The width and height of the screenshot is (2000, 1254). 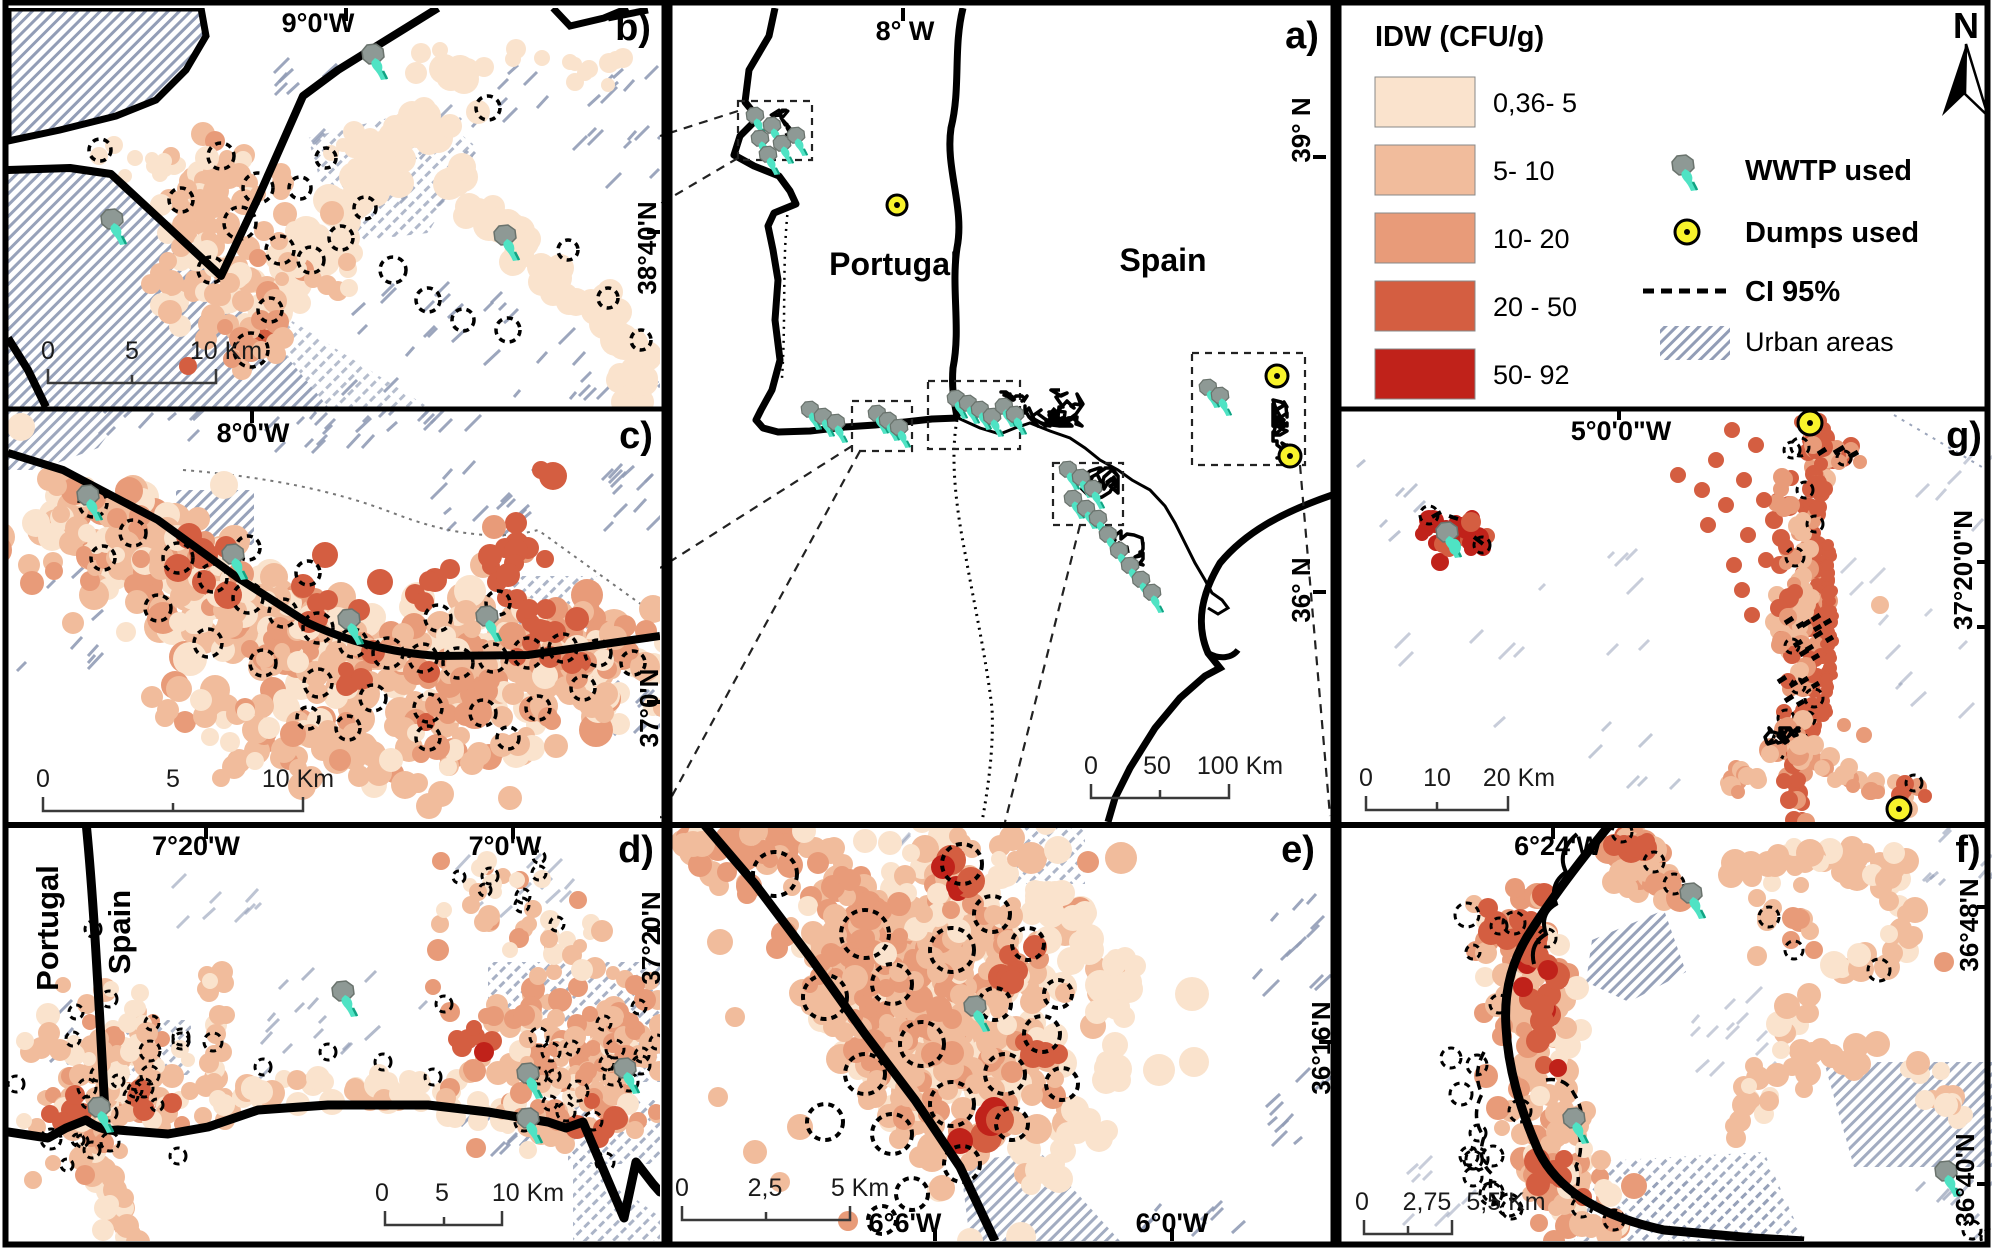 What do you see at coordinates (1437, 778) in the screenshot?
I see `svg-text: 10` at bounding box center [1437, 778].